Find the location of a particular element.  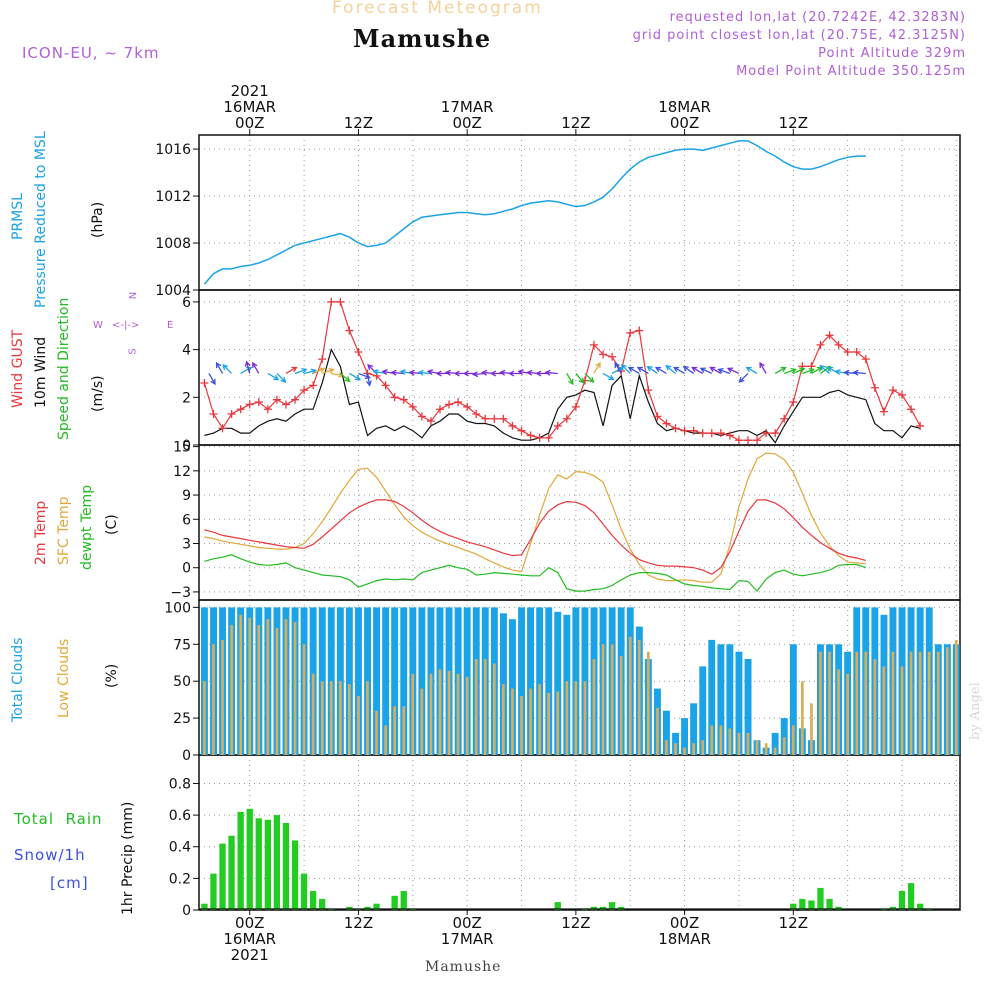

label-celsius: (C) is located at coordinates (112, 524).